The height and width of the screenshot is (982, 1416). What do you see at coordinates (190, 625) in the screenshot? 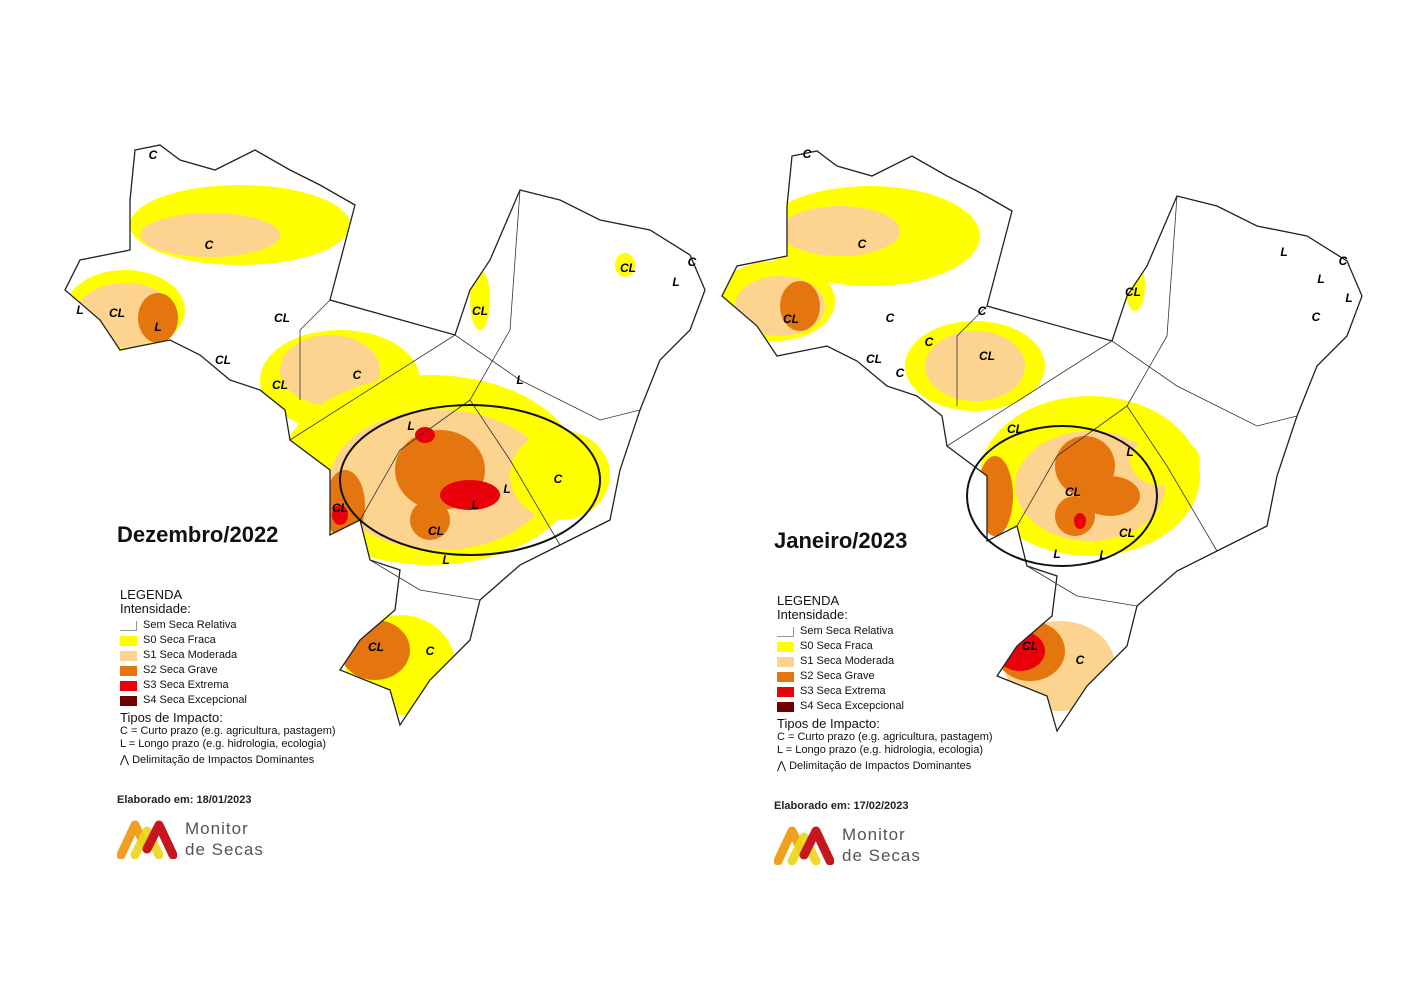
I see `legend-item-label: Sem Seca Relativa` at bounding box center [190, 625].